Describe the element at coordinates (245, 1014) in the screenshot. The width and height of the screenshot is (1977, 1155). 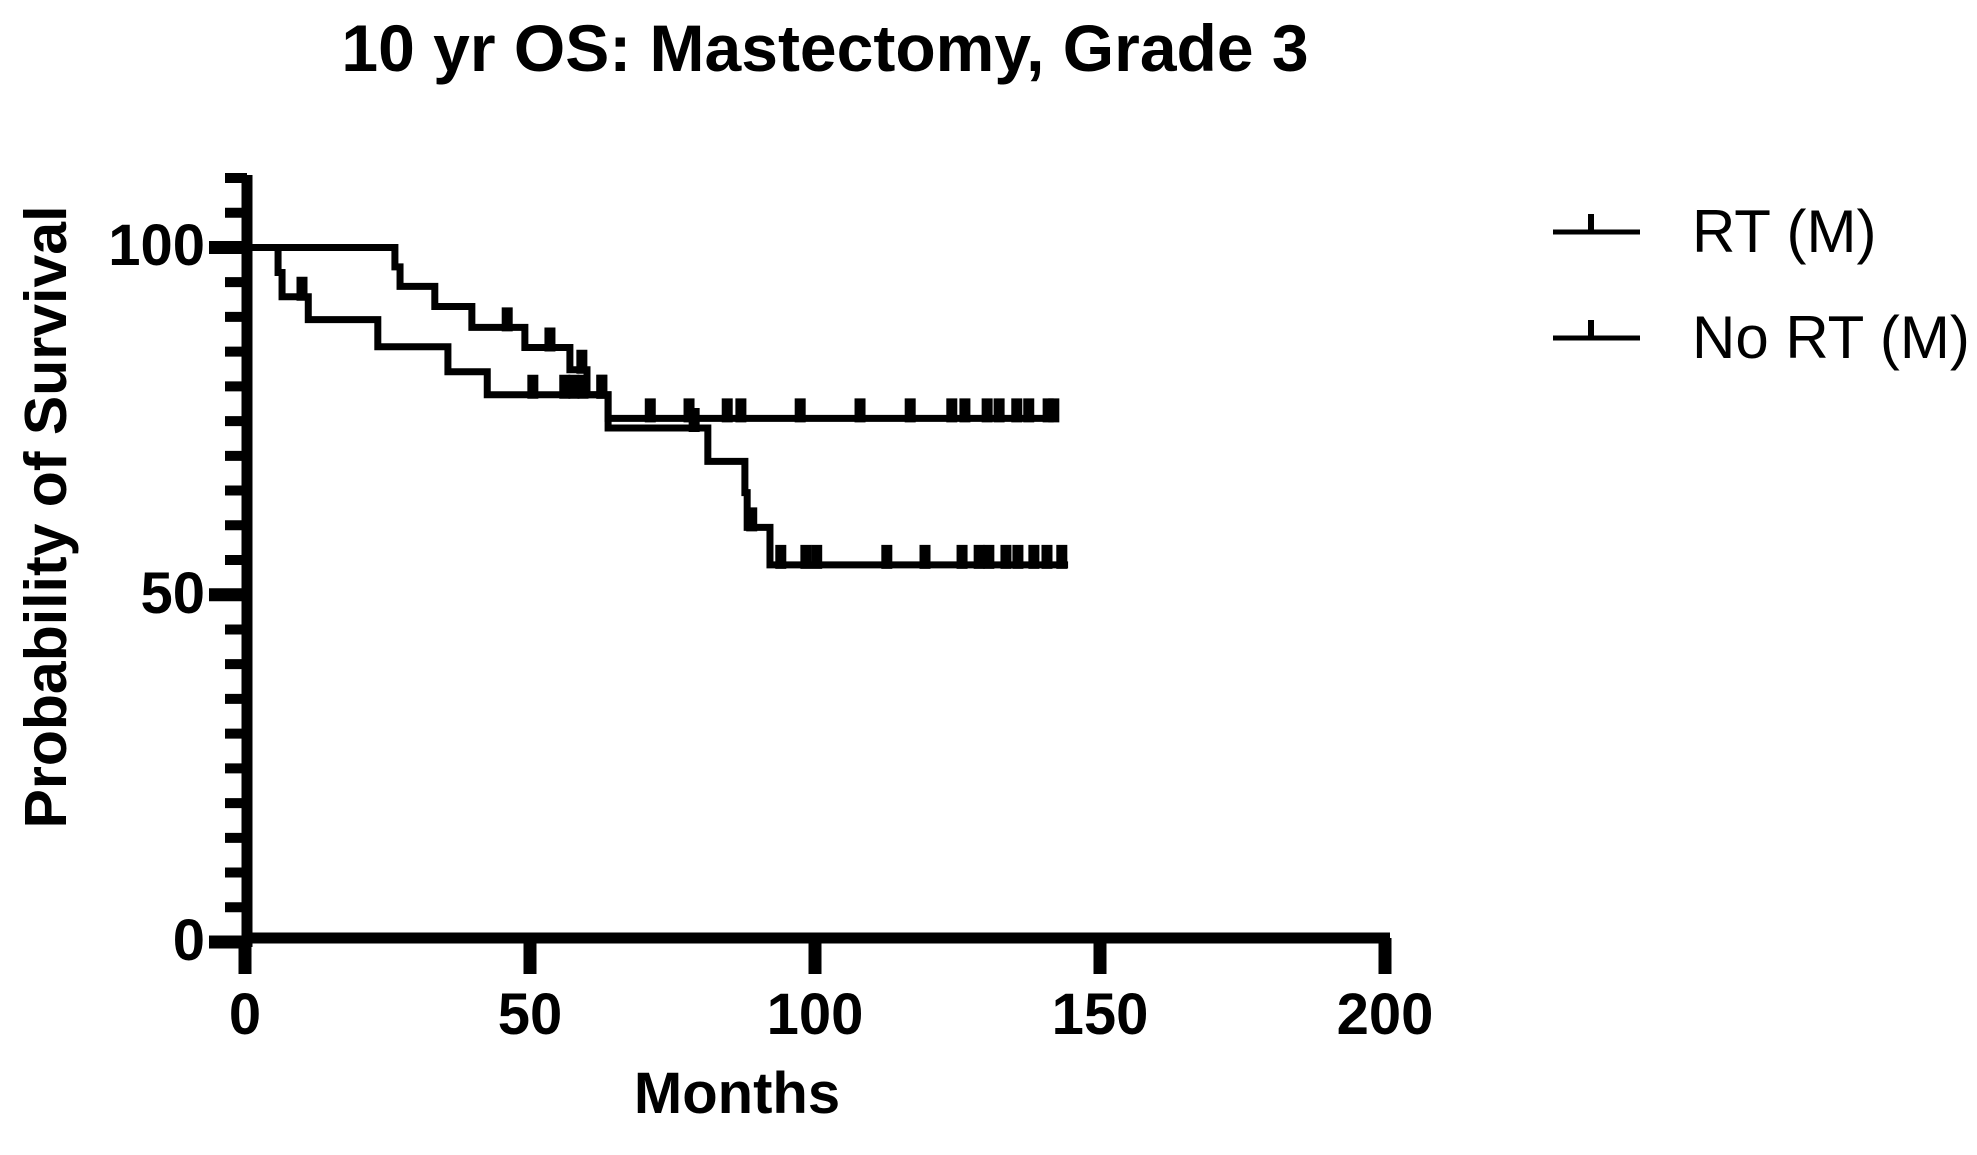
I see `x-tick-label: 0` at that location.